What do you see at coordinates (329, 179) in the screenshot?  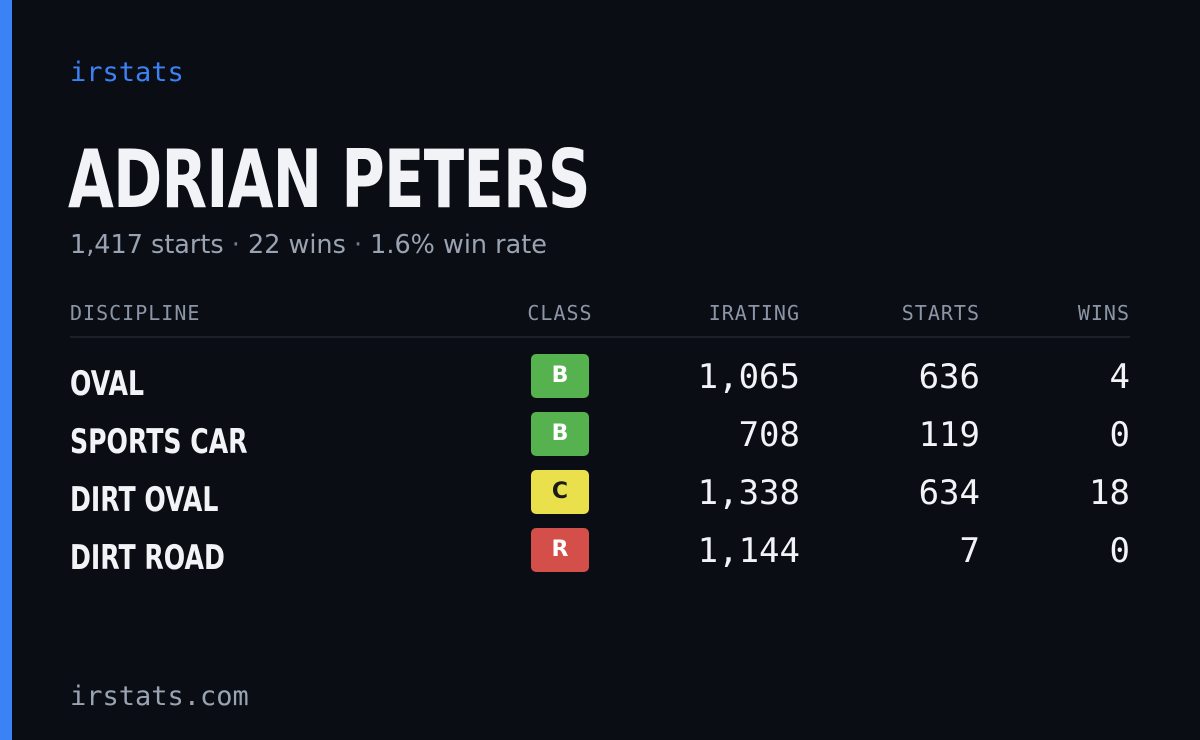 I see `player-name: ADRIAN PETERS` at bounding box center [329, 179].